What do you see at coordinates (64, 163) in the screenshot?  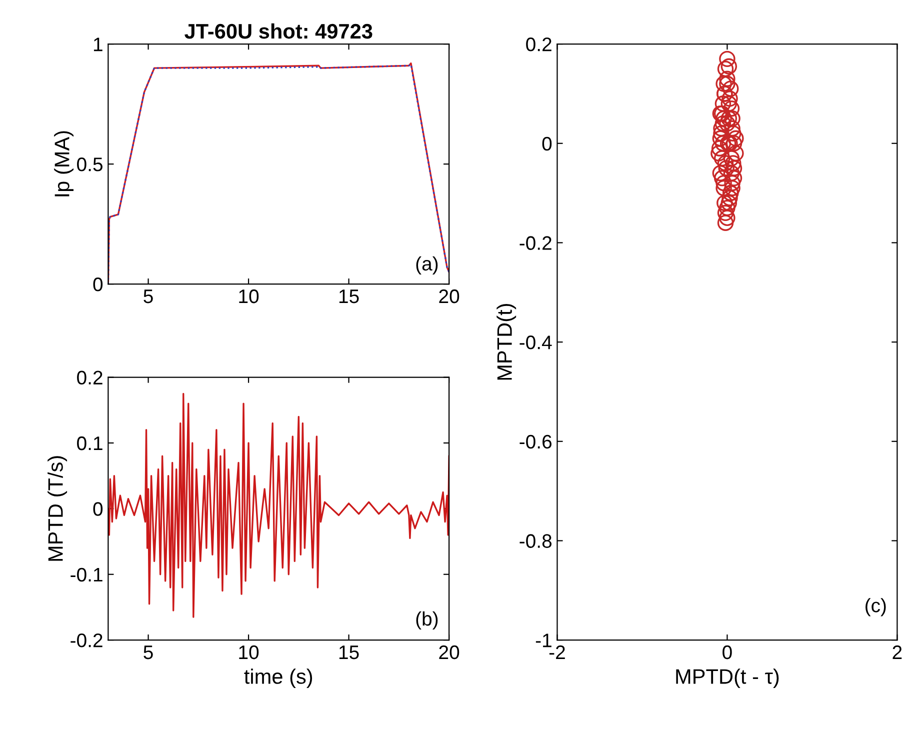 I see `y-axis-title: Ip (MA)` at bounding box center [64, 163].